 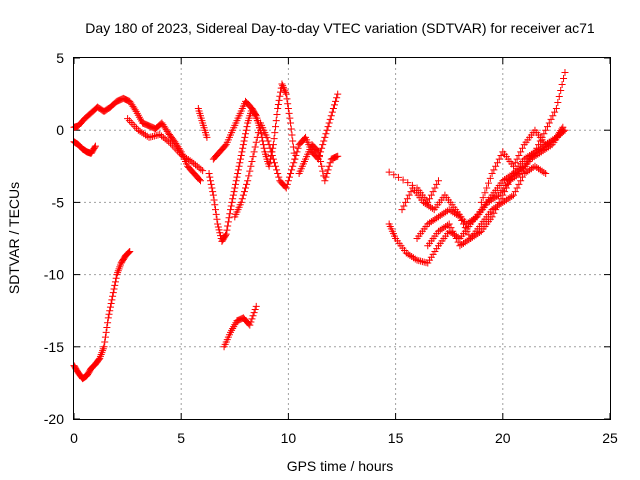 I want to click on x-tick-label: 0, so click(x=74, y=438).